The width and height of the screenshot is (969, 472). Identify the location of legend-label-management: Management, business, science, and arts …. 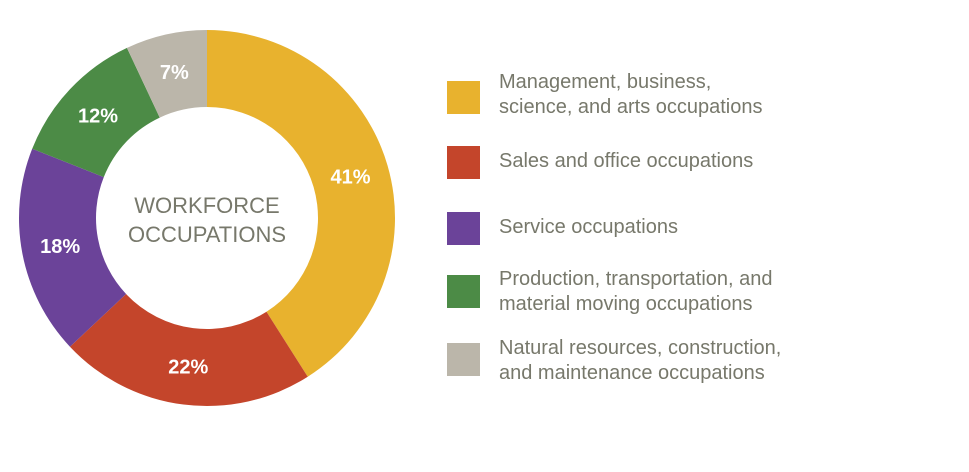
(719, 95).